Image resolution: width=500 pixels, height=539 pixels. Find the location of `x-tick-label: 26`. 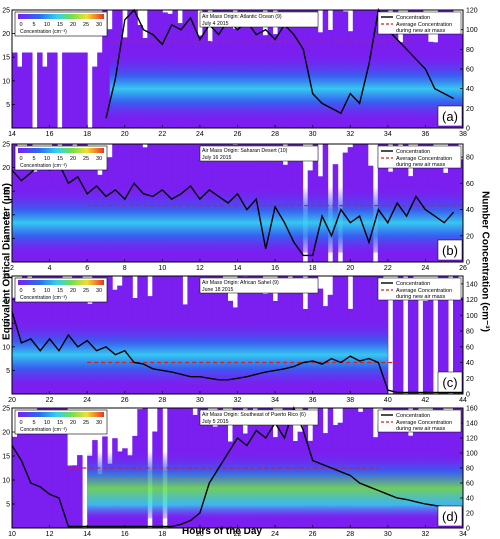

x-tick-label: 26 is located at coordinates (463, 268).